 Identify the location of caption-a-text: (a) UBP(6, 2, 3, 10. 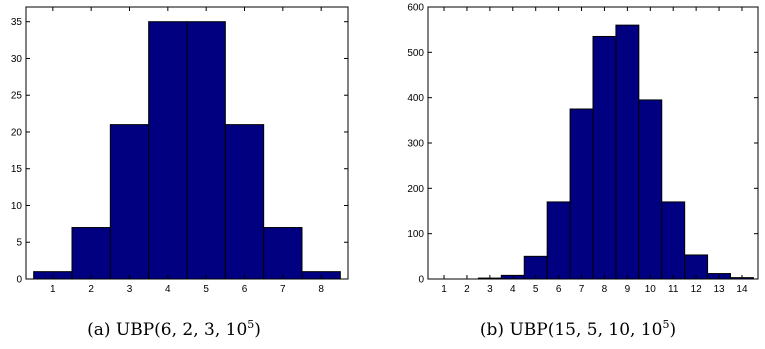
(167, 330).